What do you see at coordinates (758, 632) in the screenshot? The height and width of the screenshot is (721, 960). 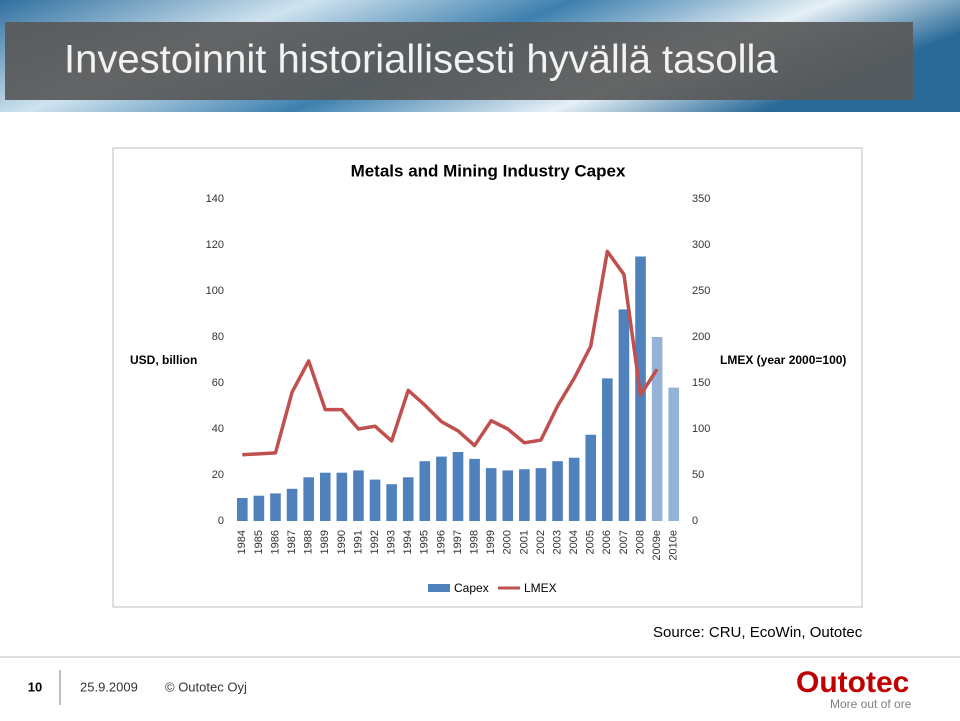 I see `source: Source: CRU, EcoWin, Outotec` at bounding box center [758, 632].